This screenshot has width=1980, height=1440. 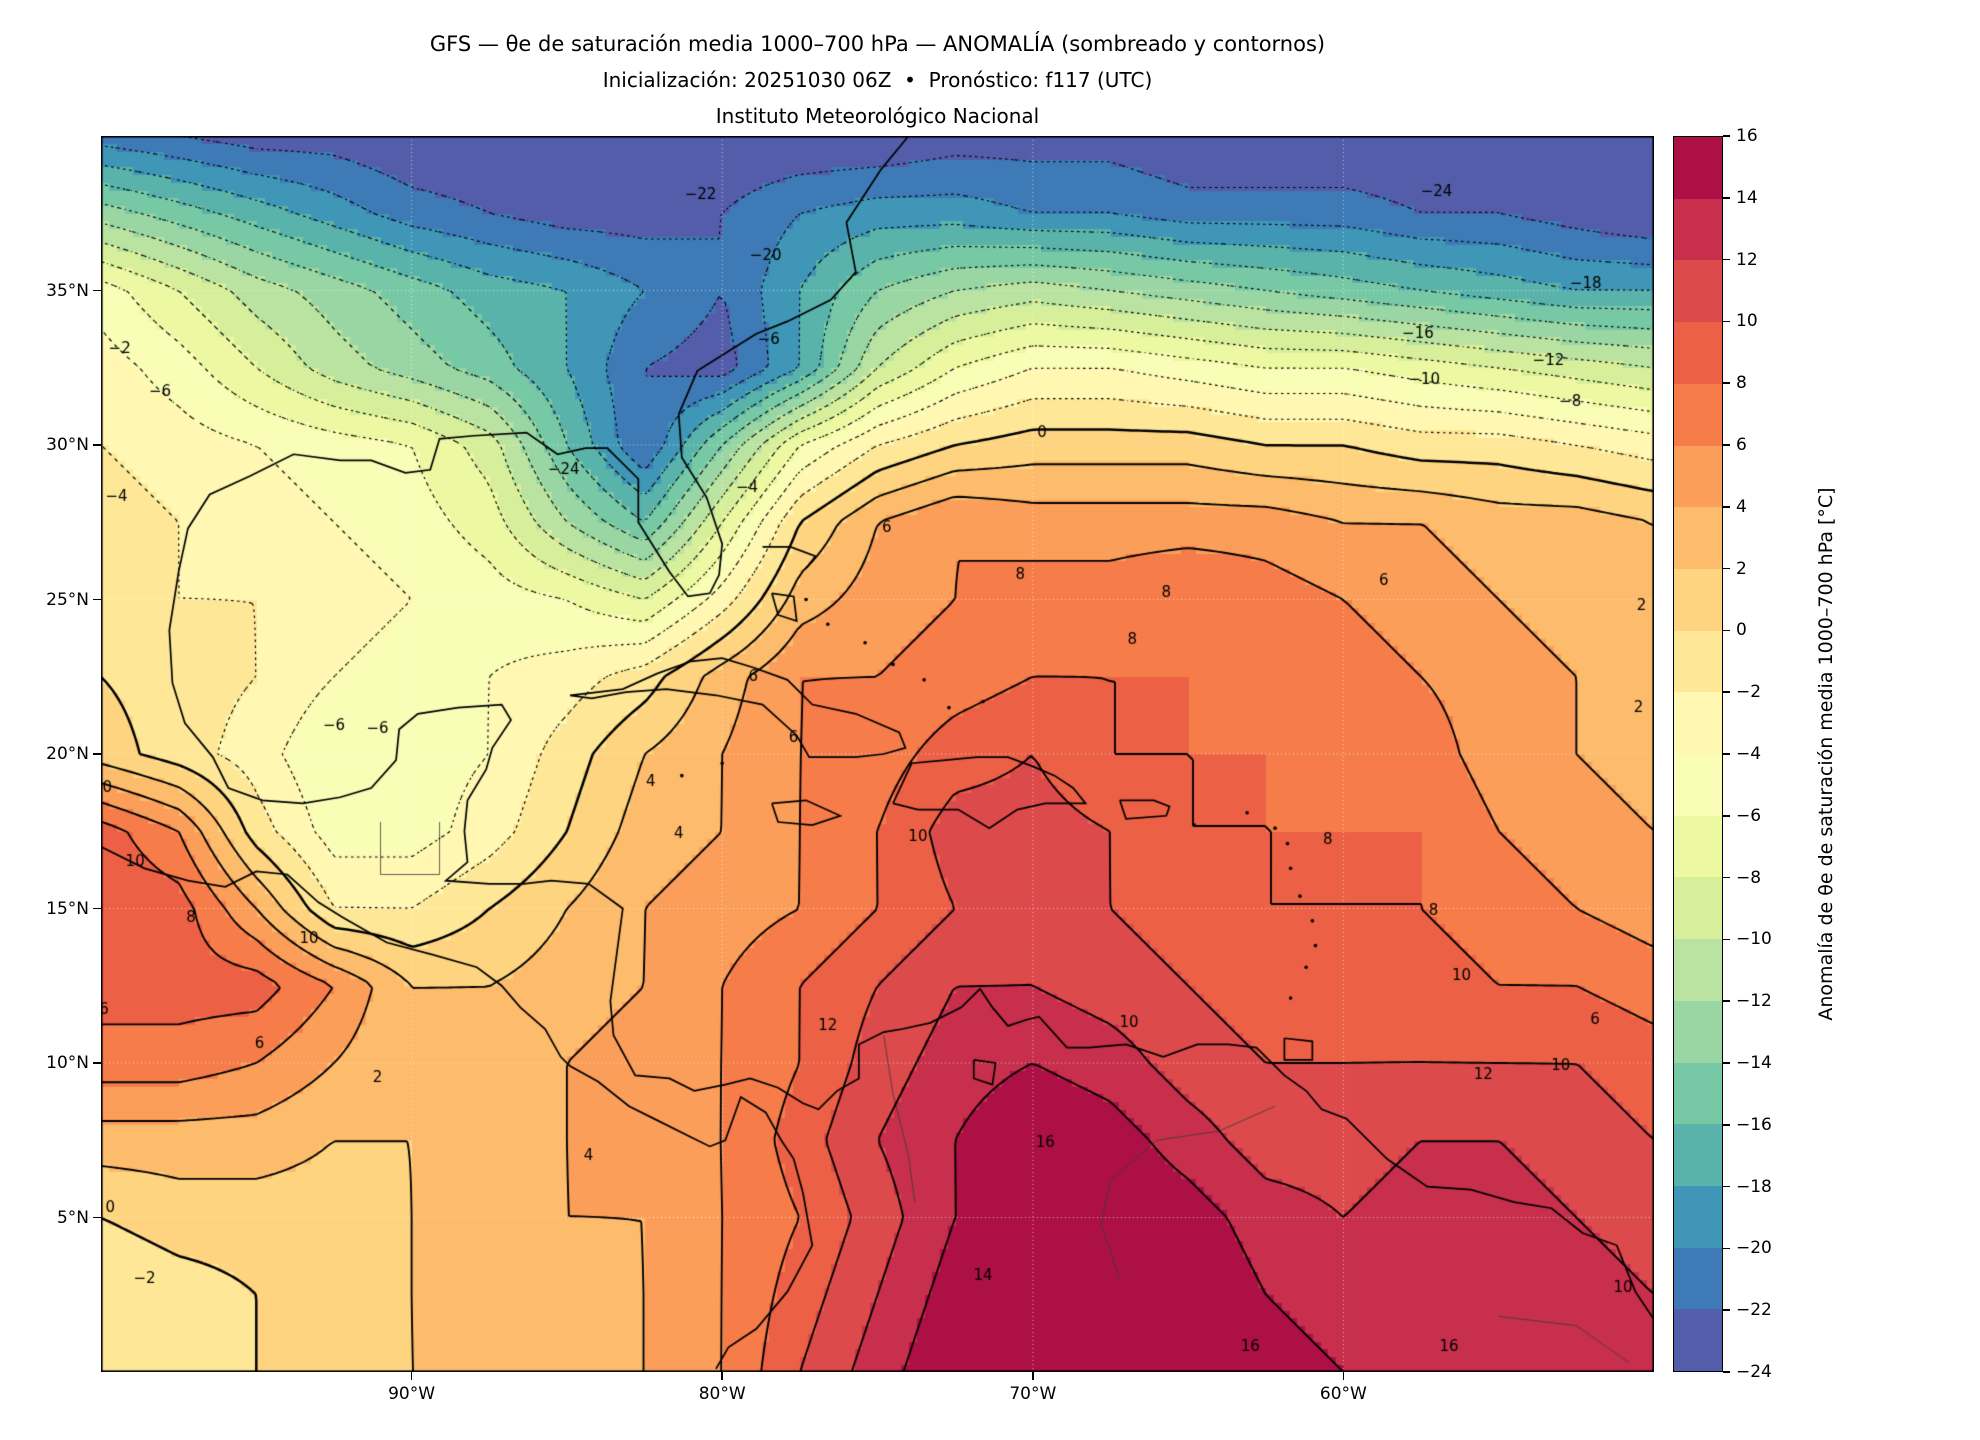 What do you see at coordinates (877, 116) in the screenshot?
I see `chart-subtitle-institution: Instituto Meteorológico Nacional` at bounding box center [877, 116].